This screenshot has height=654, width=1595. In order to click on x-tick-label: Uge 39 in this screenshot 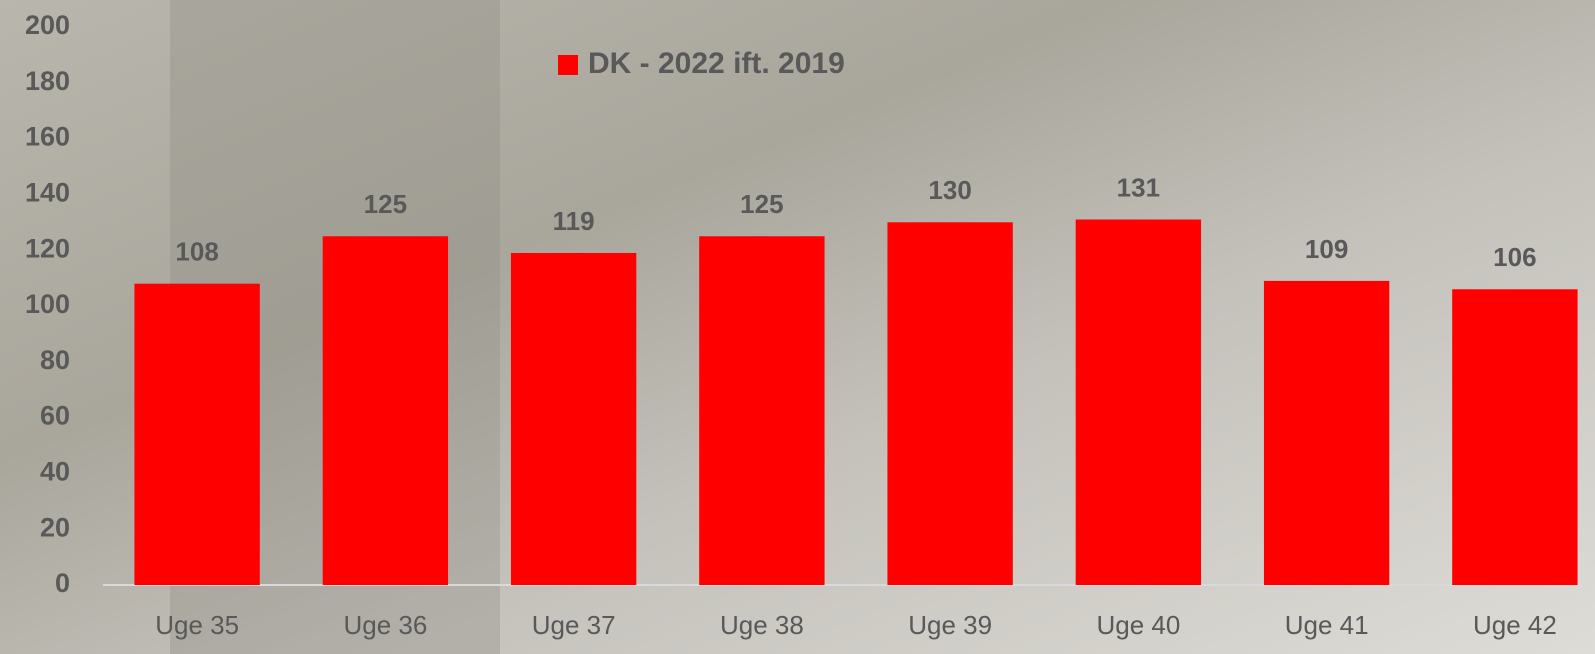, I will do `click(950, 625)`.